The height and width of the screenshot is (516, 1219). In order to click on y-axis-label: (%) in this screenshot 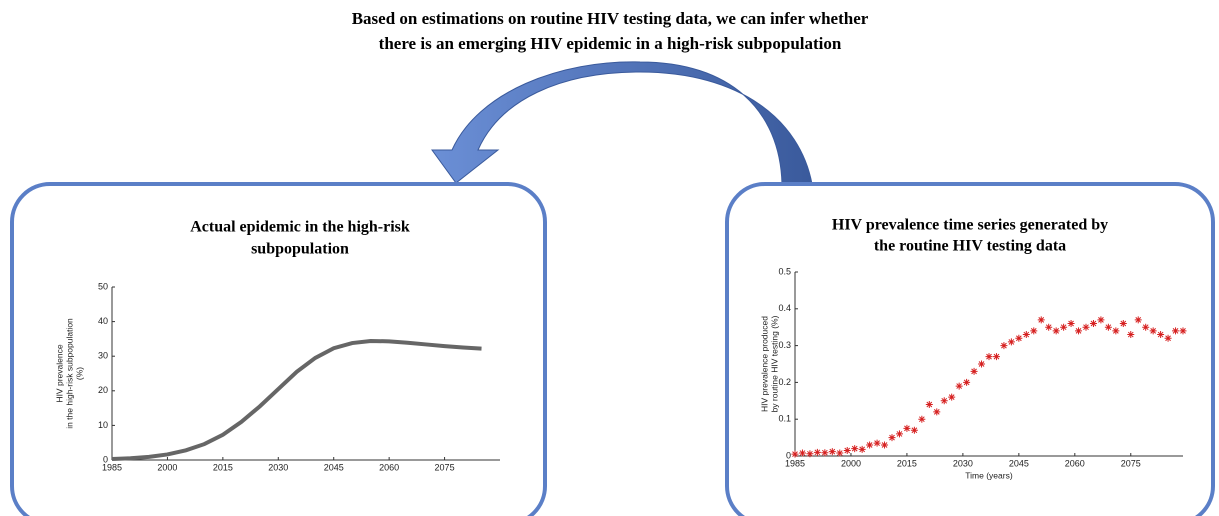, I will do `click(79, 373)`.